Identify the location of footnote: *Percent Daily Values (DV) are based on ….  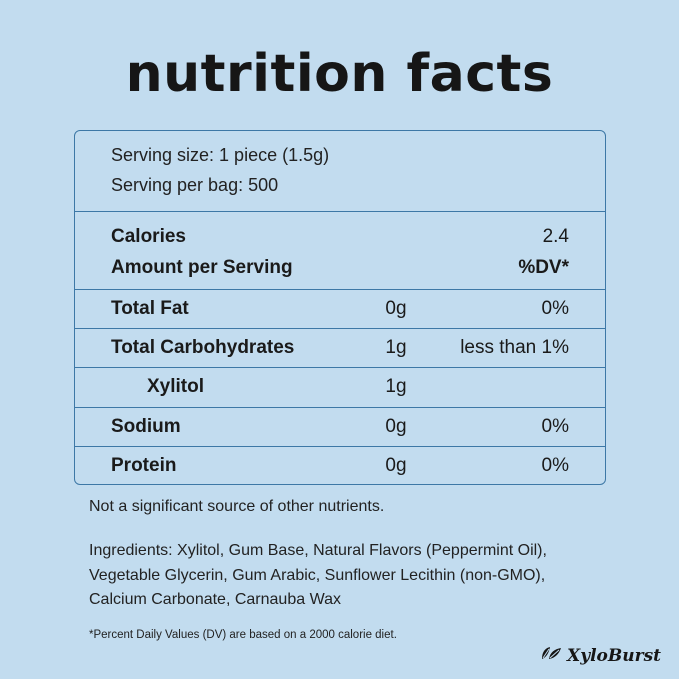
(243, 635).